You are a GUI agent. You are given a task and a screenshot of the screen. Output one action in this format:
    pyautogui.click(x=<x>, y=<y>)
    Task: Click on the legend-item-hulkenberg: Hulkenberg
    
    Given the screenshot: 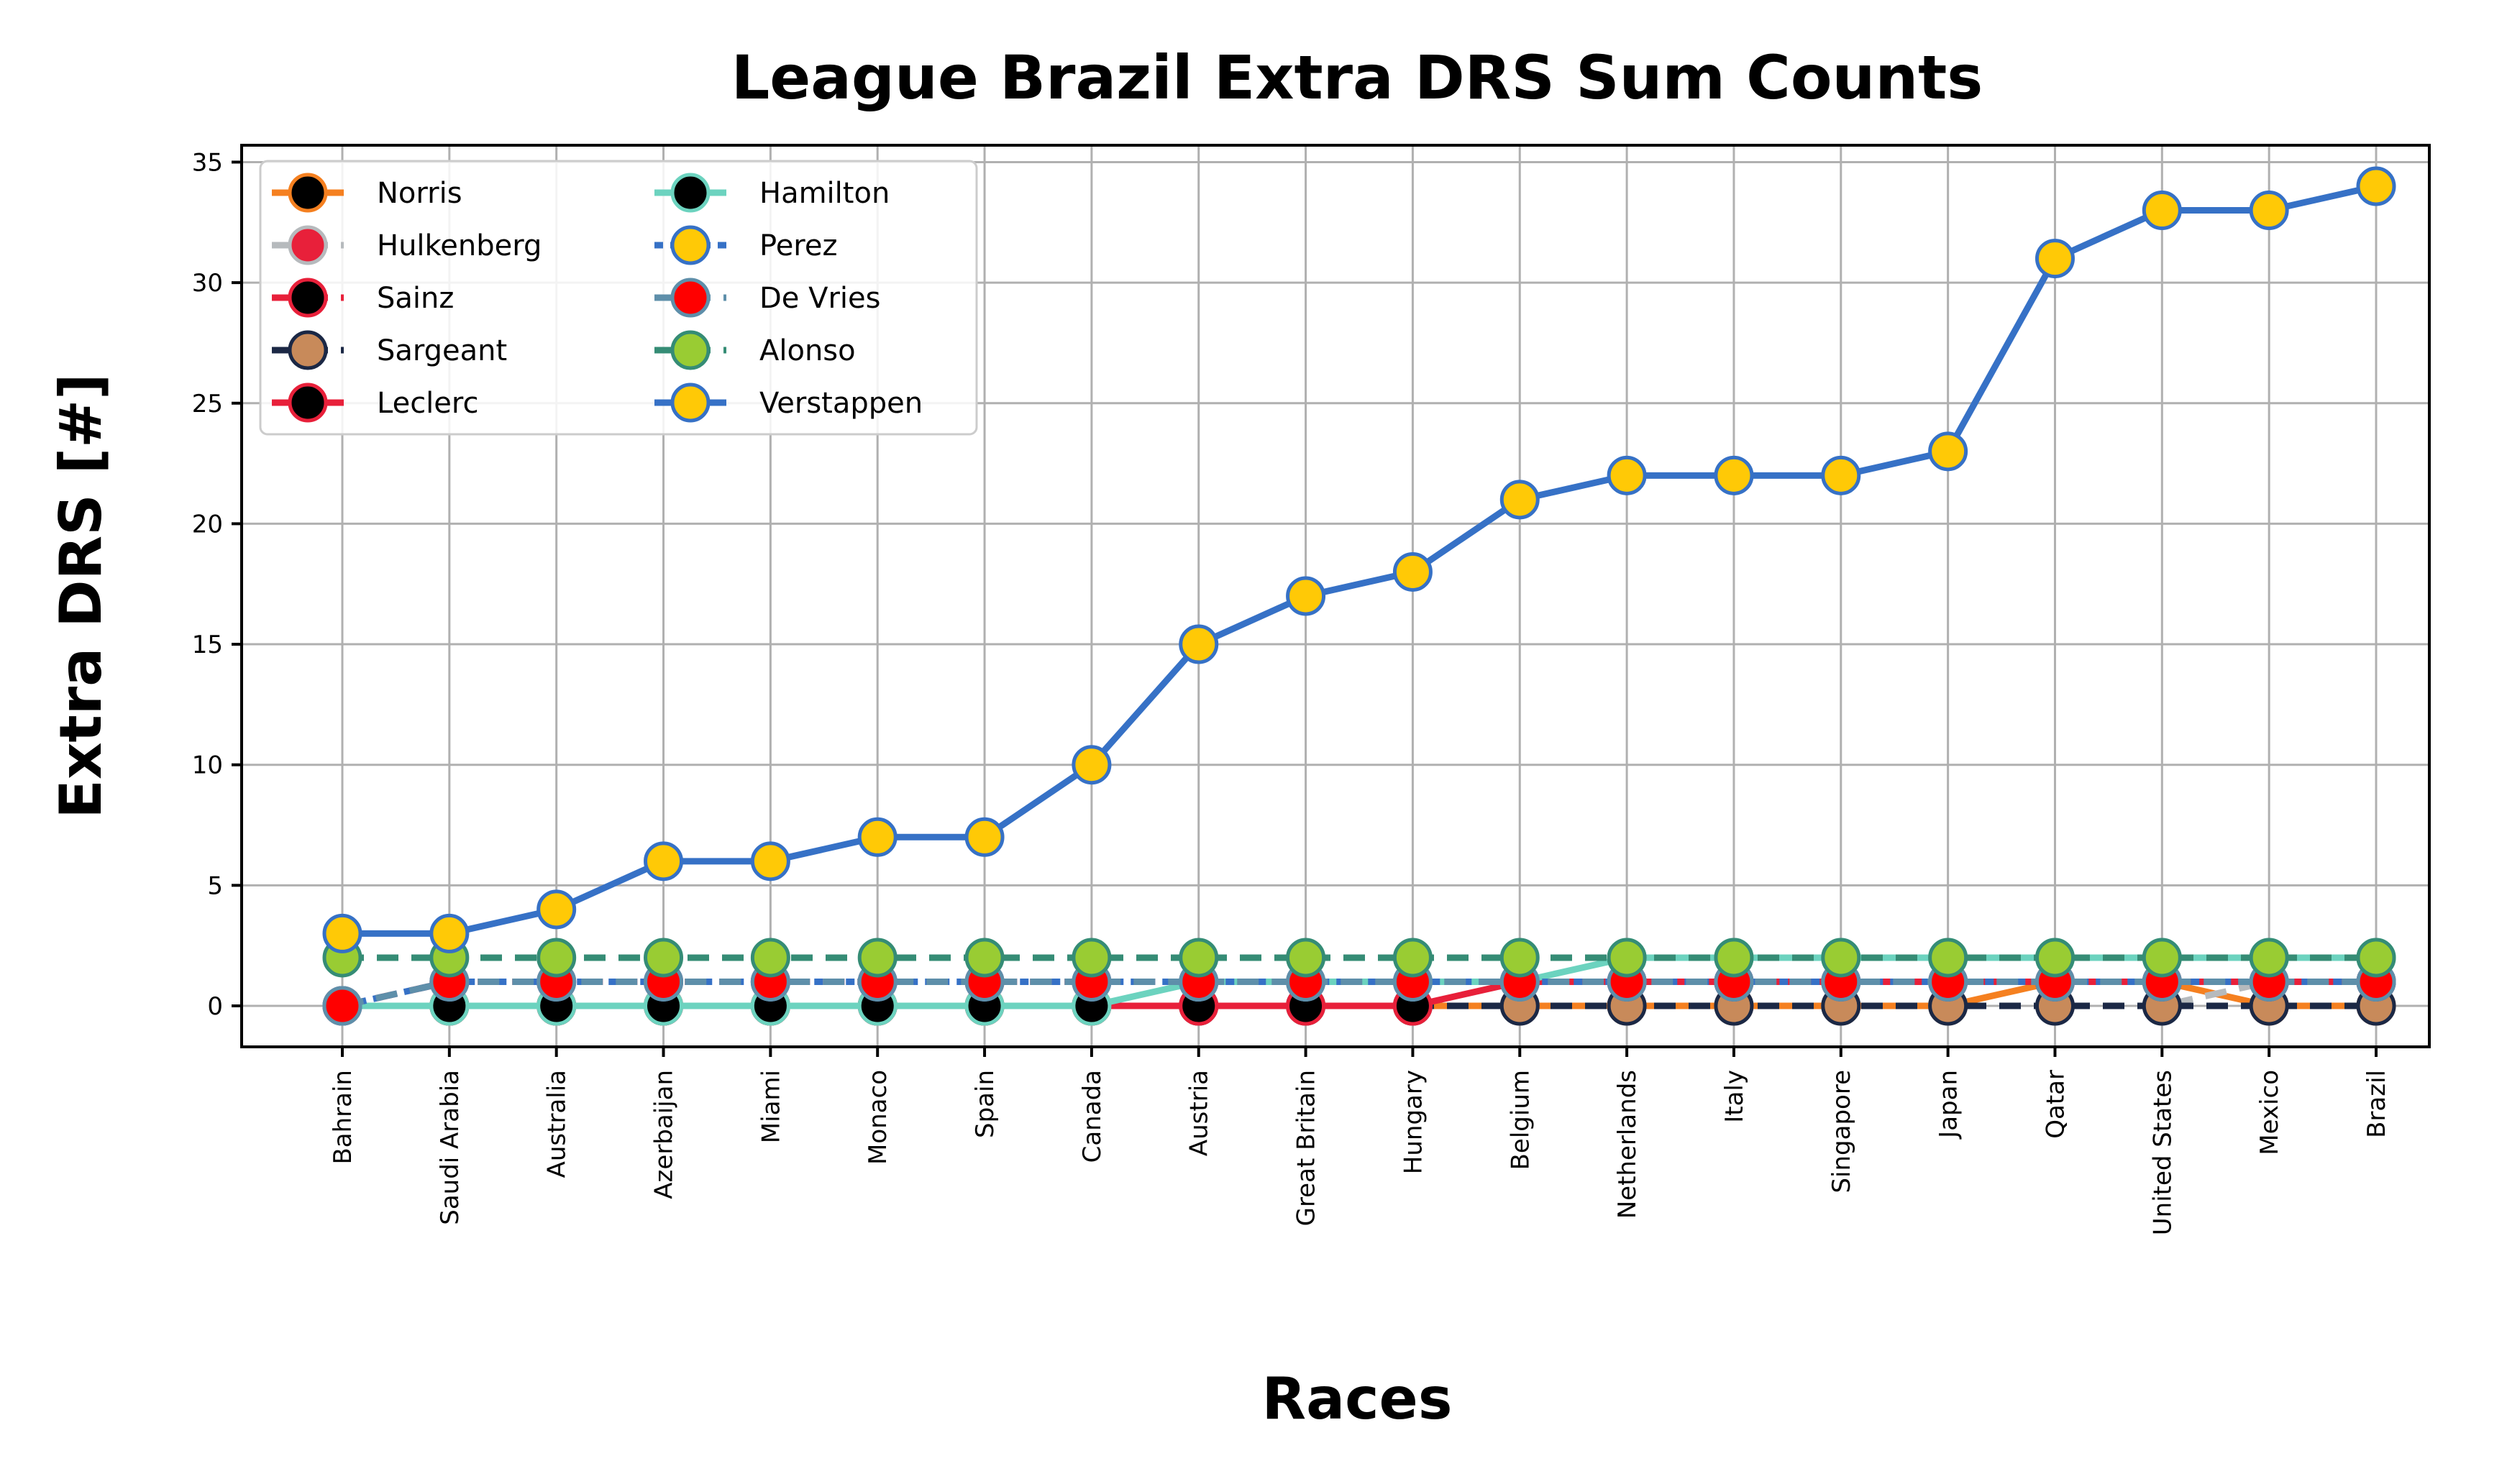 What is the action you would take?
    pyautogui.click(x=407, y=245)
    